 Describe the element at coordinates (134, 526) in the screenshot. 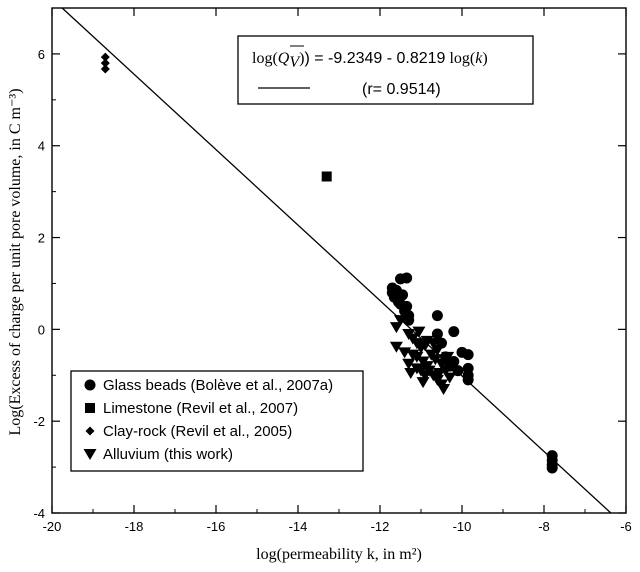

I see `x-tick-label: -18` at that location.